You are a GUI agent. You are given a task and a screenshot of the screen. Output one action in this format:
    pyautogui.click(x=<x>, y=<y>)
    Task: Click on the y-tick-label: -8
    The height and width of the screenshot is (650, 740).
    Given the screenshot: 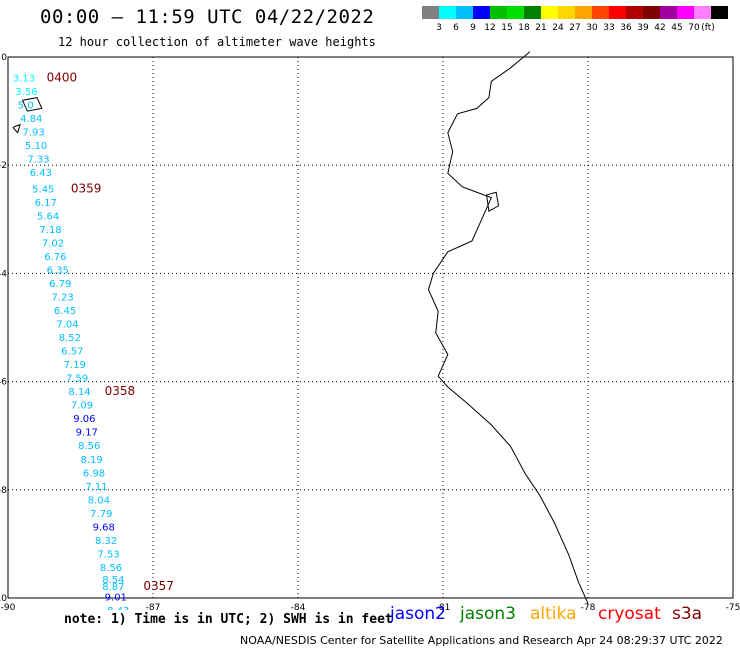 What is the action you would take?
    pyautogui.click(x=3, y=491)
    